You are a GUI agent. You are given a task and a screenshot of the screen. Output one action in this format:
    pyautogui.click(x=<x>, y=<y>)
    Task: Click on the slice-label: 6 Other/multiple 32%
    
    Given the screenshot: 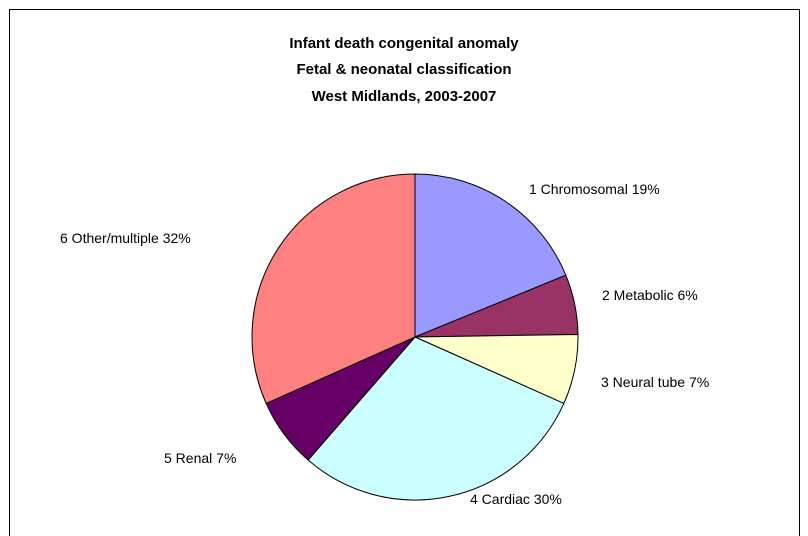 What is the action you would take?
    pyautogui.click(x=125, y=238)
    